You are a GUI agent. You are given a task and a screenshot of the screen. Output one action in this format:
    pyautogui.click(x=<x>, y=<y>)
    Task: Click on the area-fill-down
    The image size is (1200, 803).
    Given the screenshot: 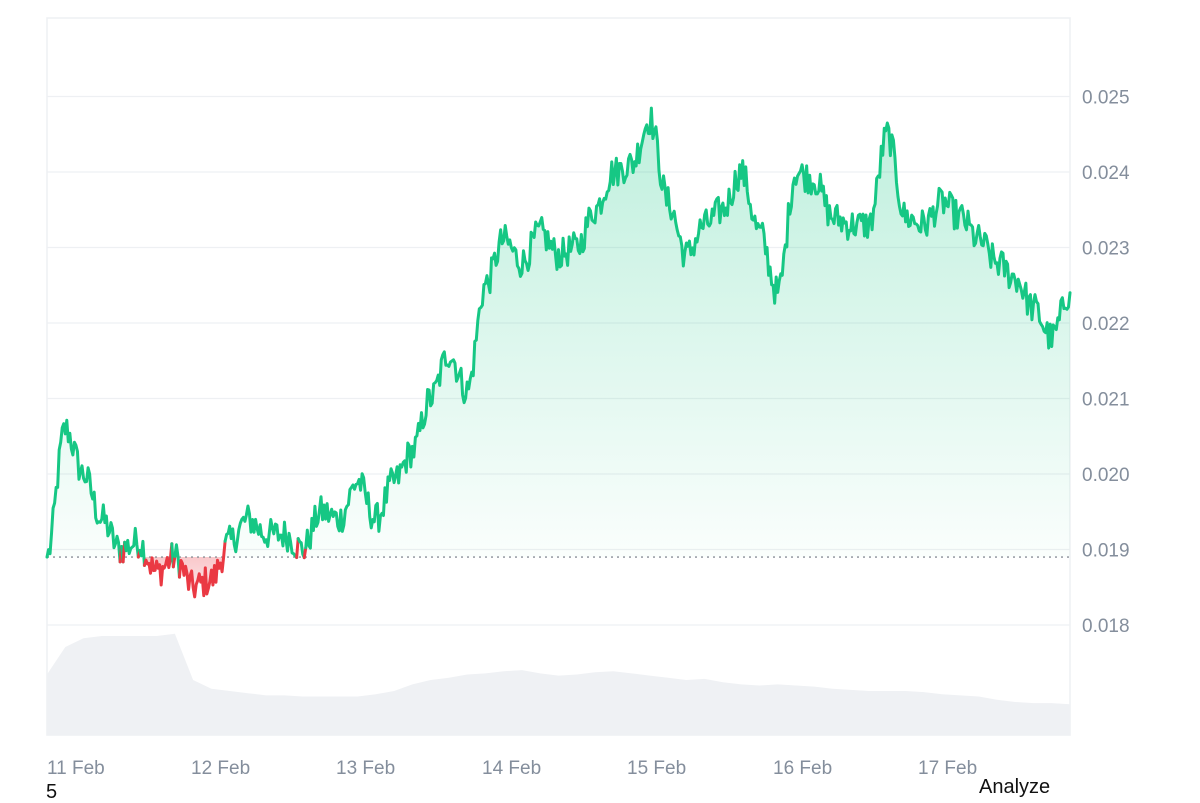 What is the action you would take?
    pyautogui.click(x=558, y=577)
    